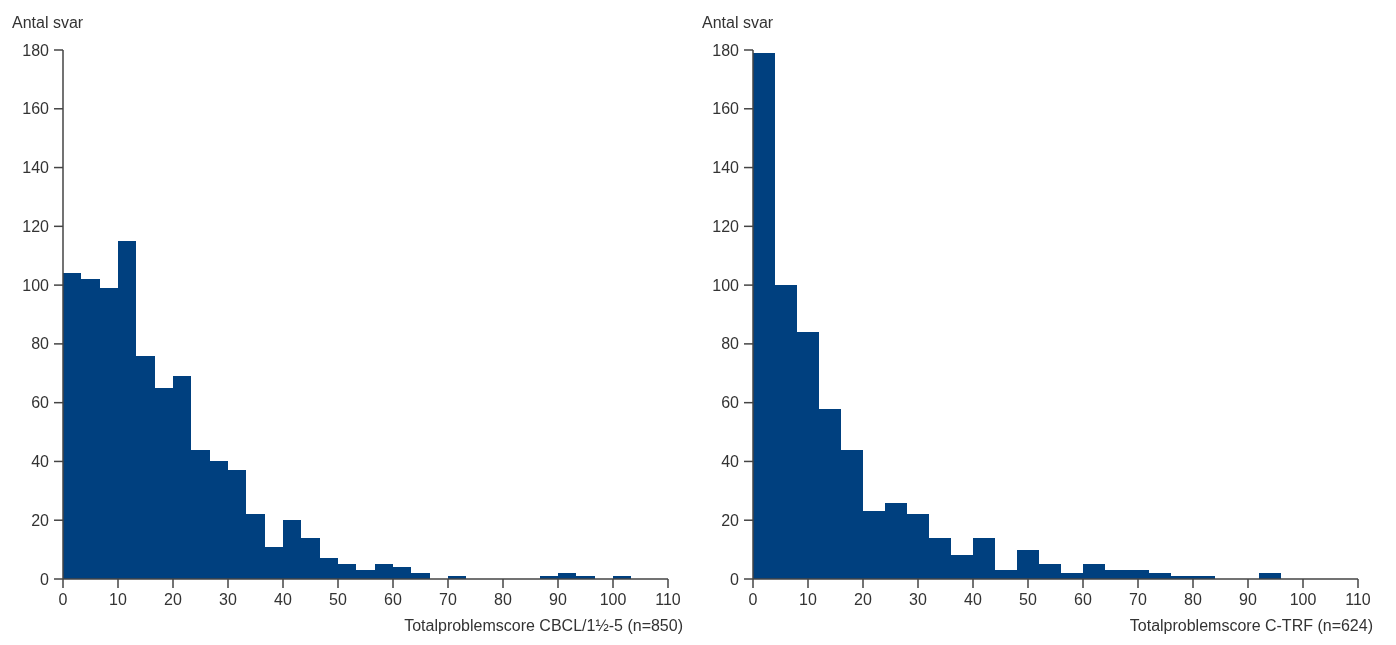  I want to click on x-axis-title: Totalproblemscore CBCL/1½-5 (n=850), so click(543, 625).